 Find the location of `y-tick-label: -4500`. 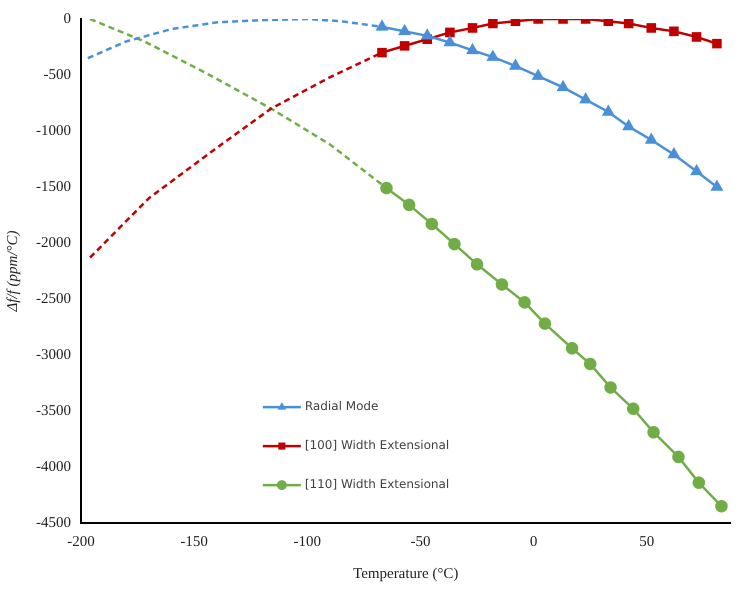

y-tick-label: -4500 is located at coordinates (53, 522).